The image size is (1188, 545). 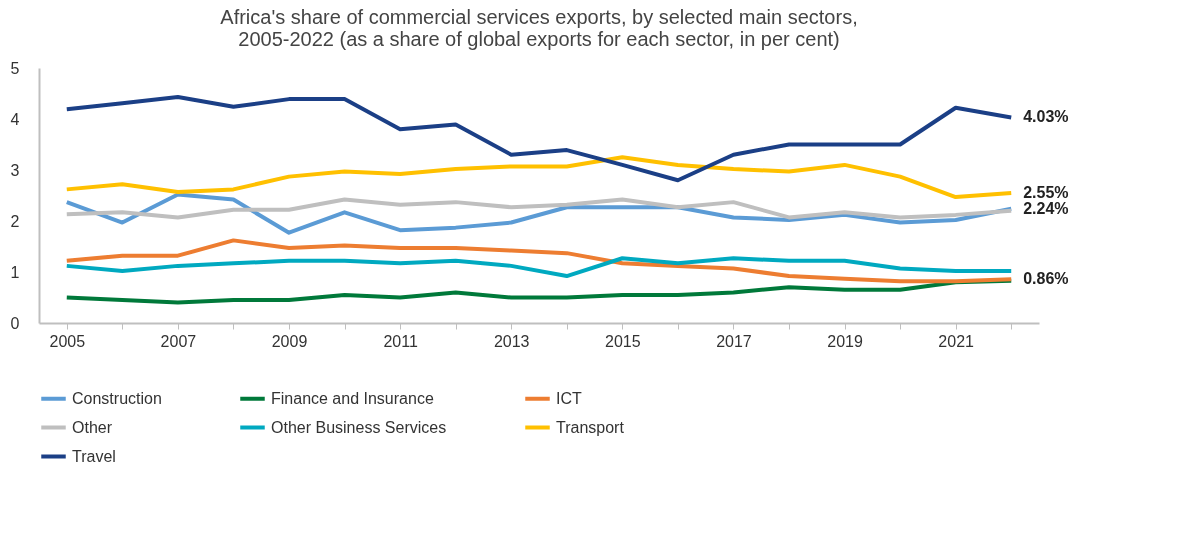 I want to click on legend-label: Construction, so click(x=117, y=398).